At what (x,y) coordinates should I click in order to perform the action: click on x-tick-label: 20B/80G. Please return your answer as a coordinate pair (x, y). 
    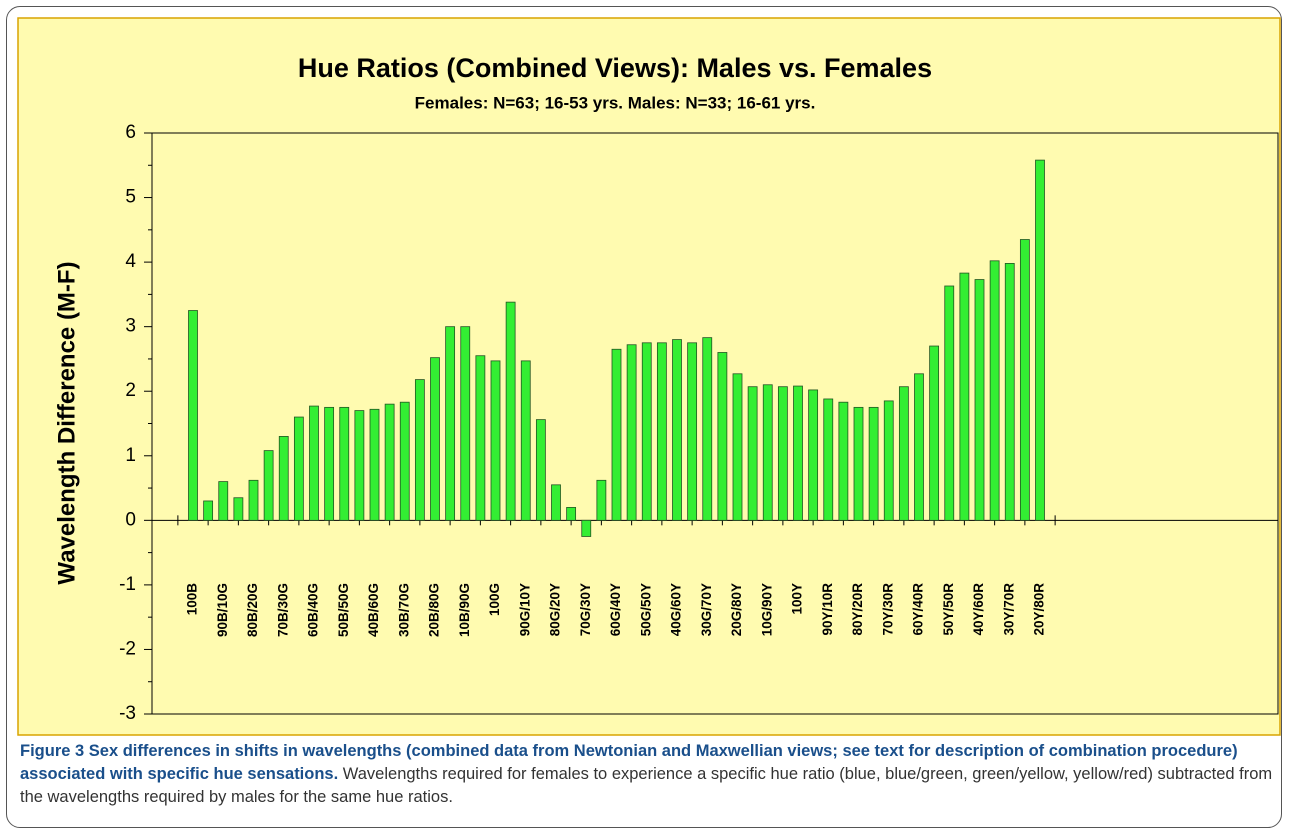
    Looking at the image, I should click on (434, 610).